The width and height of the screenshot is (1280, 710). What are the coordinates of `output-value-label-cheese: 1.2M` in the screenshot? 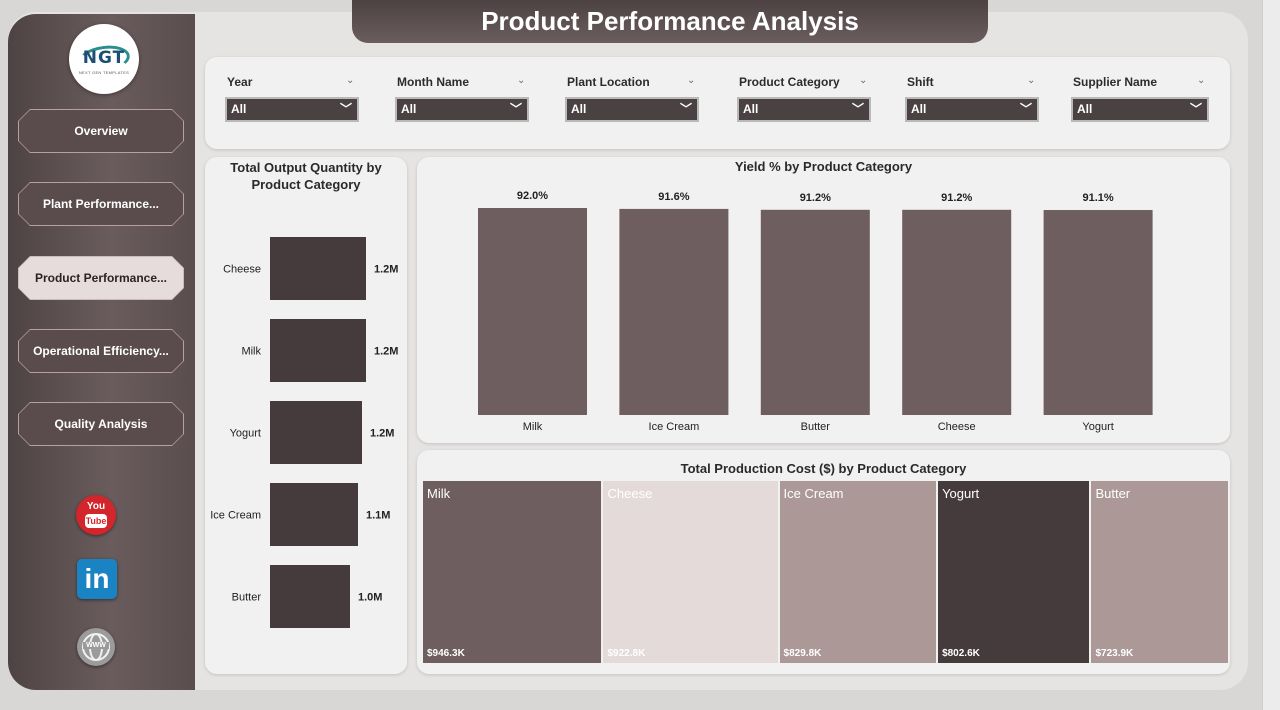 It's located at (386, 270).